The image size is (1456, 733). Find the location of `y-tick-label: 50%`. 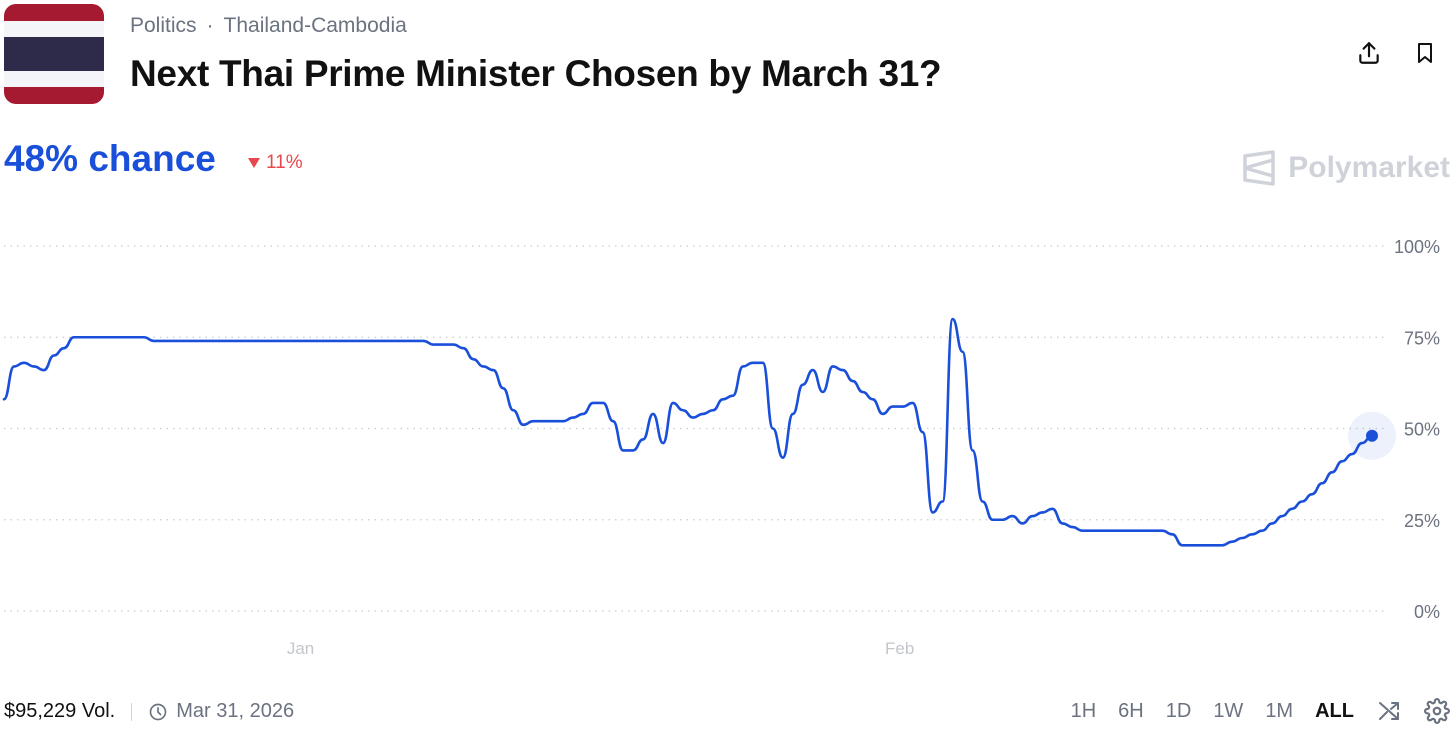

y-tick-label: 50% is located at coordinates (1422, 430).